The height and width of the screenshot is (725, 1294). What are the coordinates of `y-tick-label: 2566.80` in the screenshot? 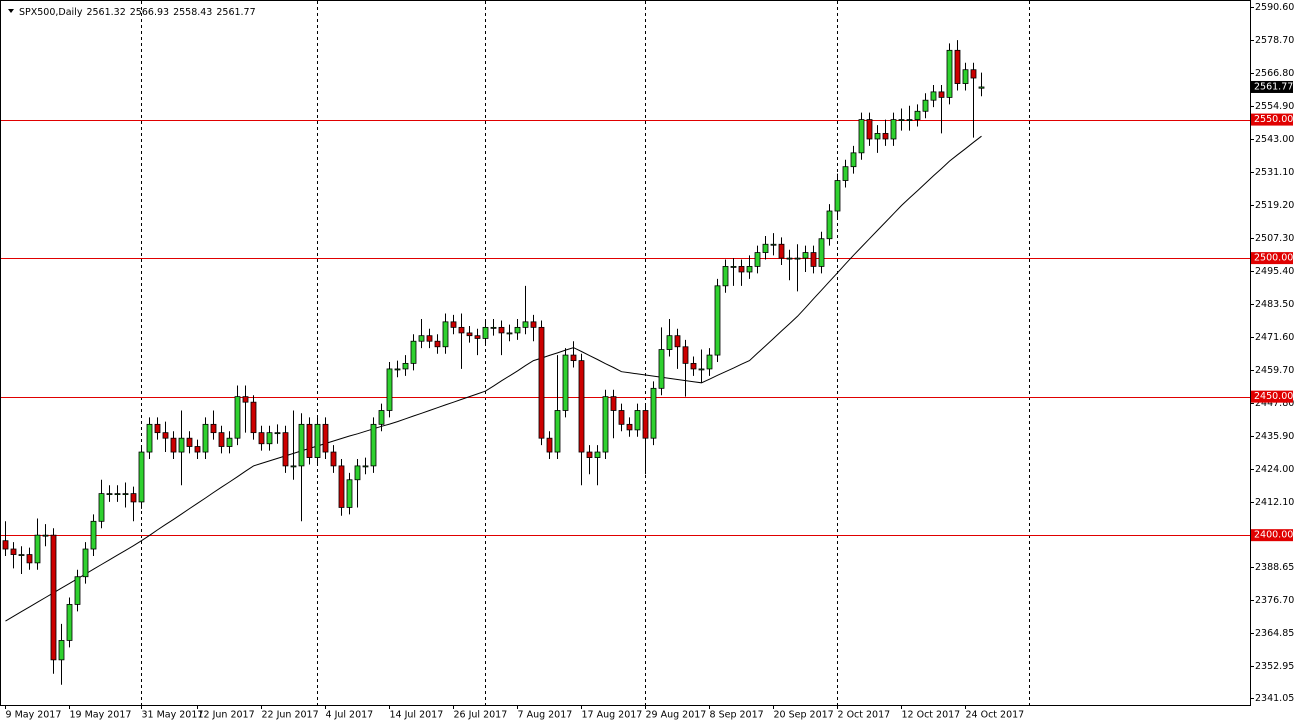 It's located at (1274, 73).